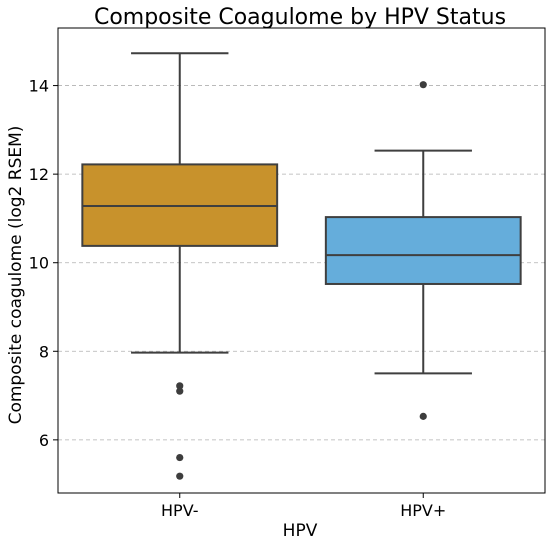 This screenshot has width=550, height=541. I want to click on y-tick-label: 14, so click(39, 86).